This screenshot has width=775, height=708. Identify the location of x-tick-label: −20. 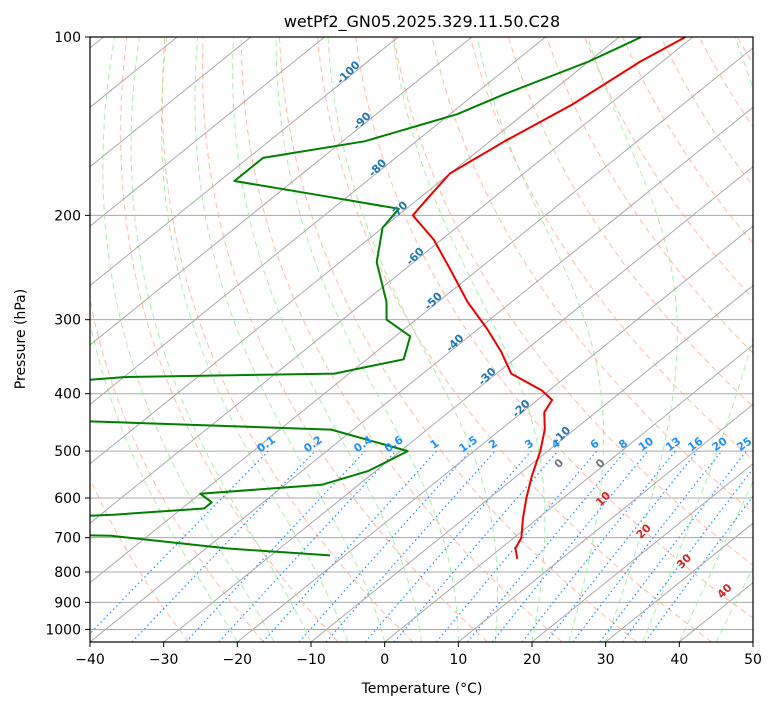
(238, 660).